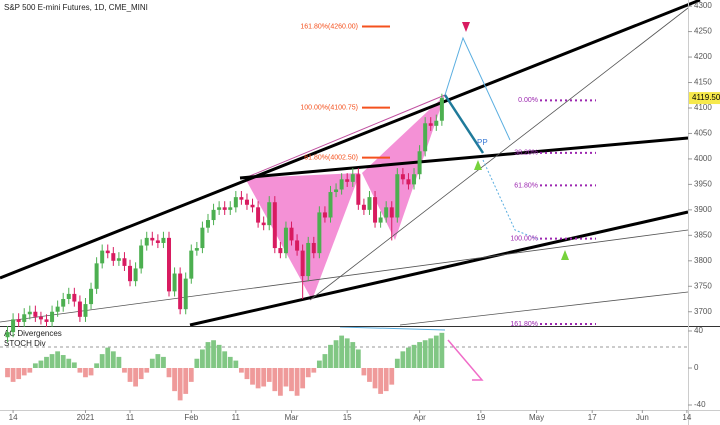  I want to click on x-tick-label: 2021, so click(86, 417).